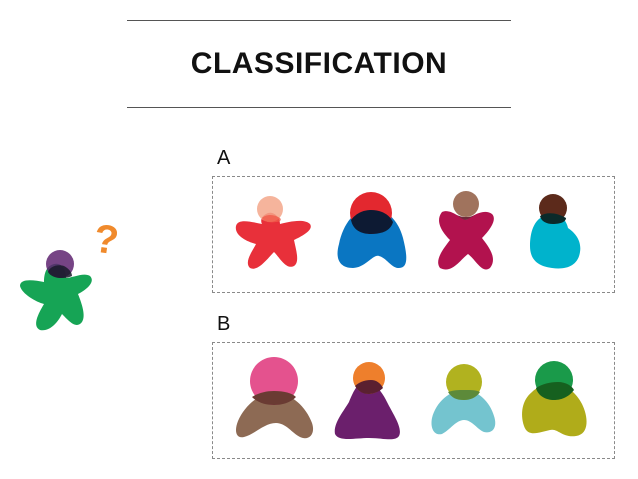 This screenshot has width=638, height=479. Describe the element at coordinates (553, 218) in the screenshot. I see `group-a-figure-4-overlap` at that location.